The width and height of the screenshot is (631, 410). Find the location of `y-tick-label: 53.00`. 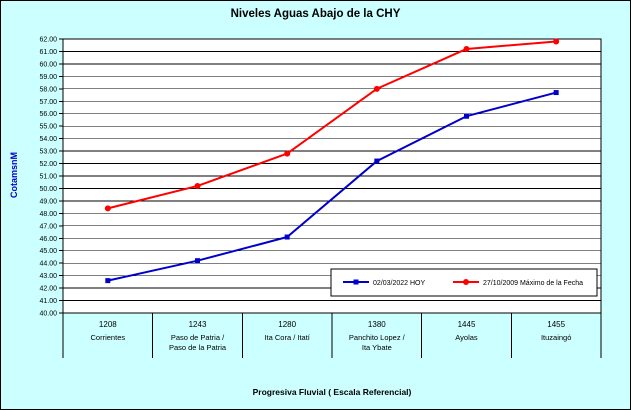

y-tick-label: 53.00 is located at coordinates (48, 152).